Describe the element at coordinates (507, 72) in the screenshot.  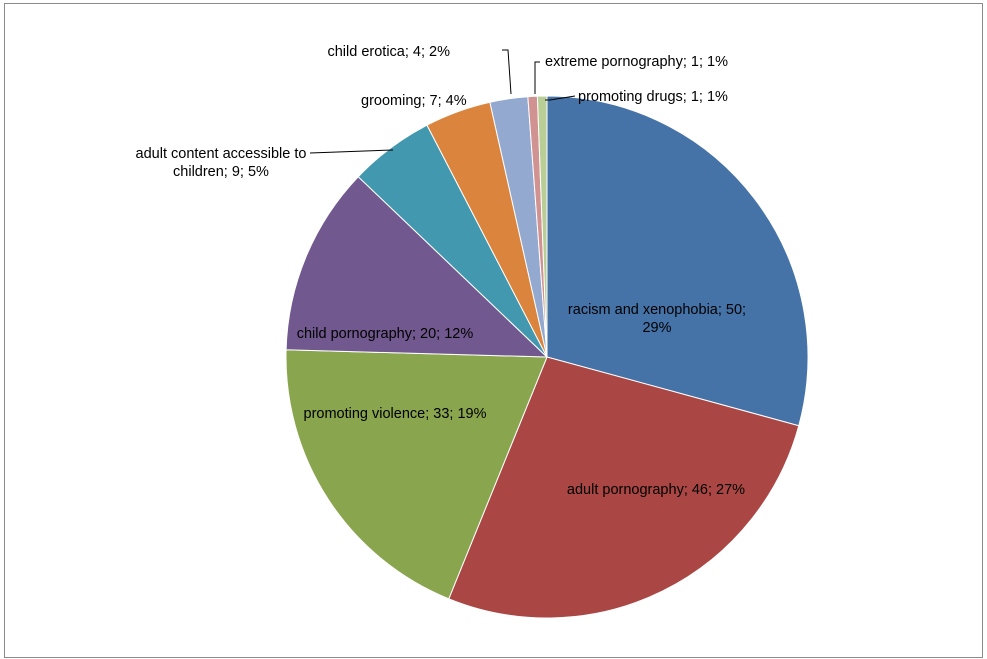
I see `leader-line-child-erotica` at that location.